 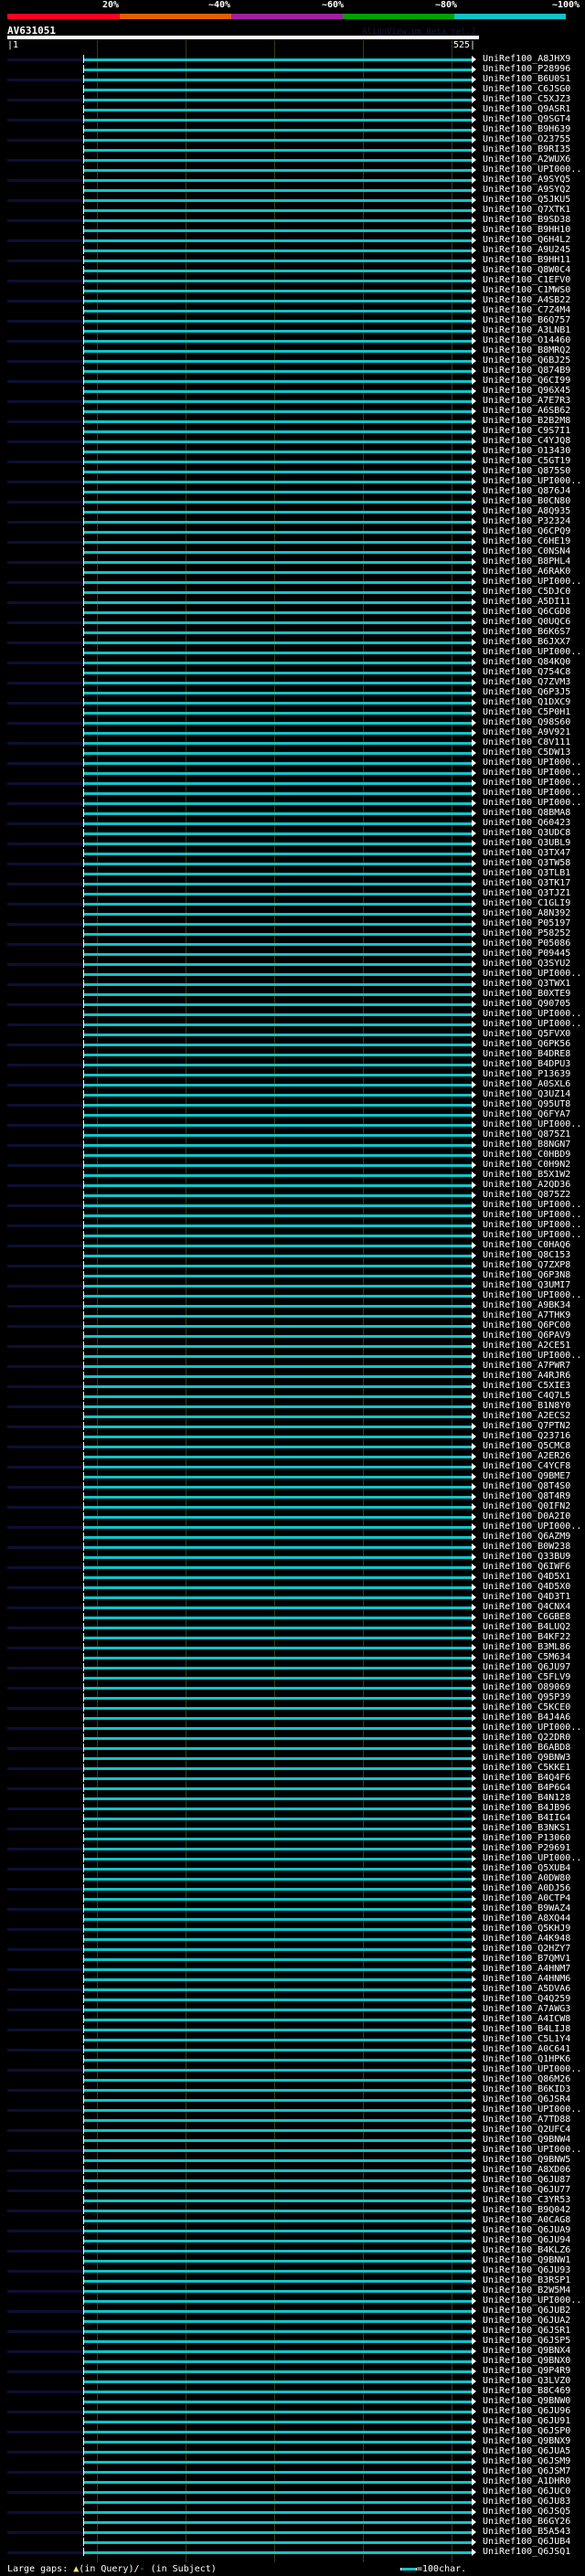 I want to click on hit-row: UniRef100_Q6H4L2, so click(x=293, y=240).